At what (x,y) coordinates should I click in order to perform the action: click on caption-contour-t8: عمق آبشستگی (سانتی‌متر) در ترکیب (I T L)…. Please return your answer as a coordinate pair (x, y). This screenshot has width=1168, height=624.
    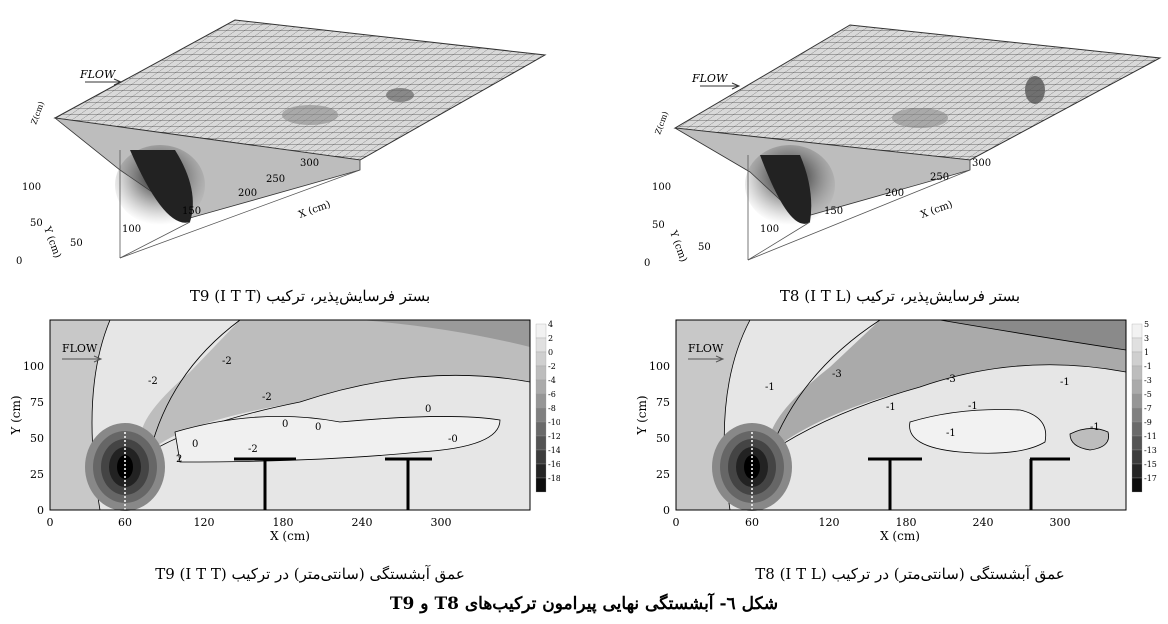
    Looking at the image, I should click on (910, 574).